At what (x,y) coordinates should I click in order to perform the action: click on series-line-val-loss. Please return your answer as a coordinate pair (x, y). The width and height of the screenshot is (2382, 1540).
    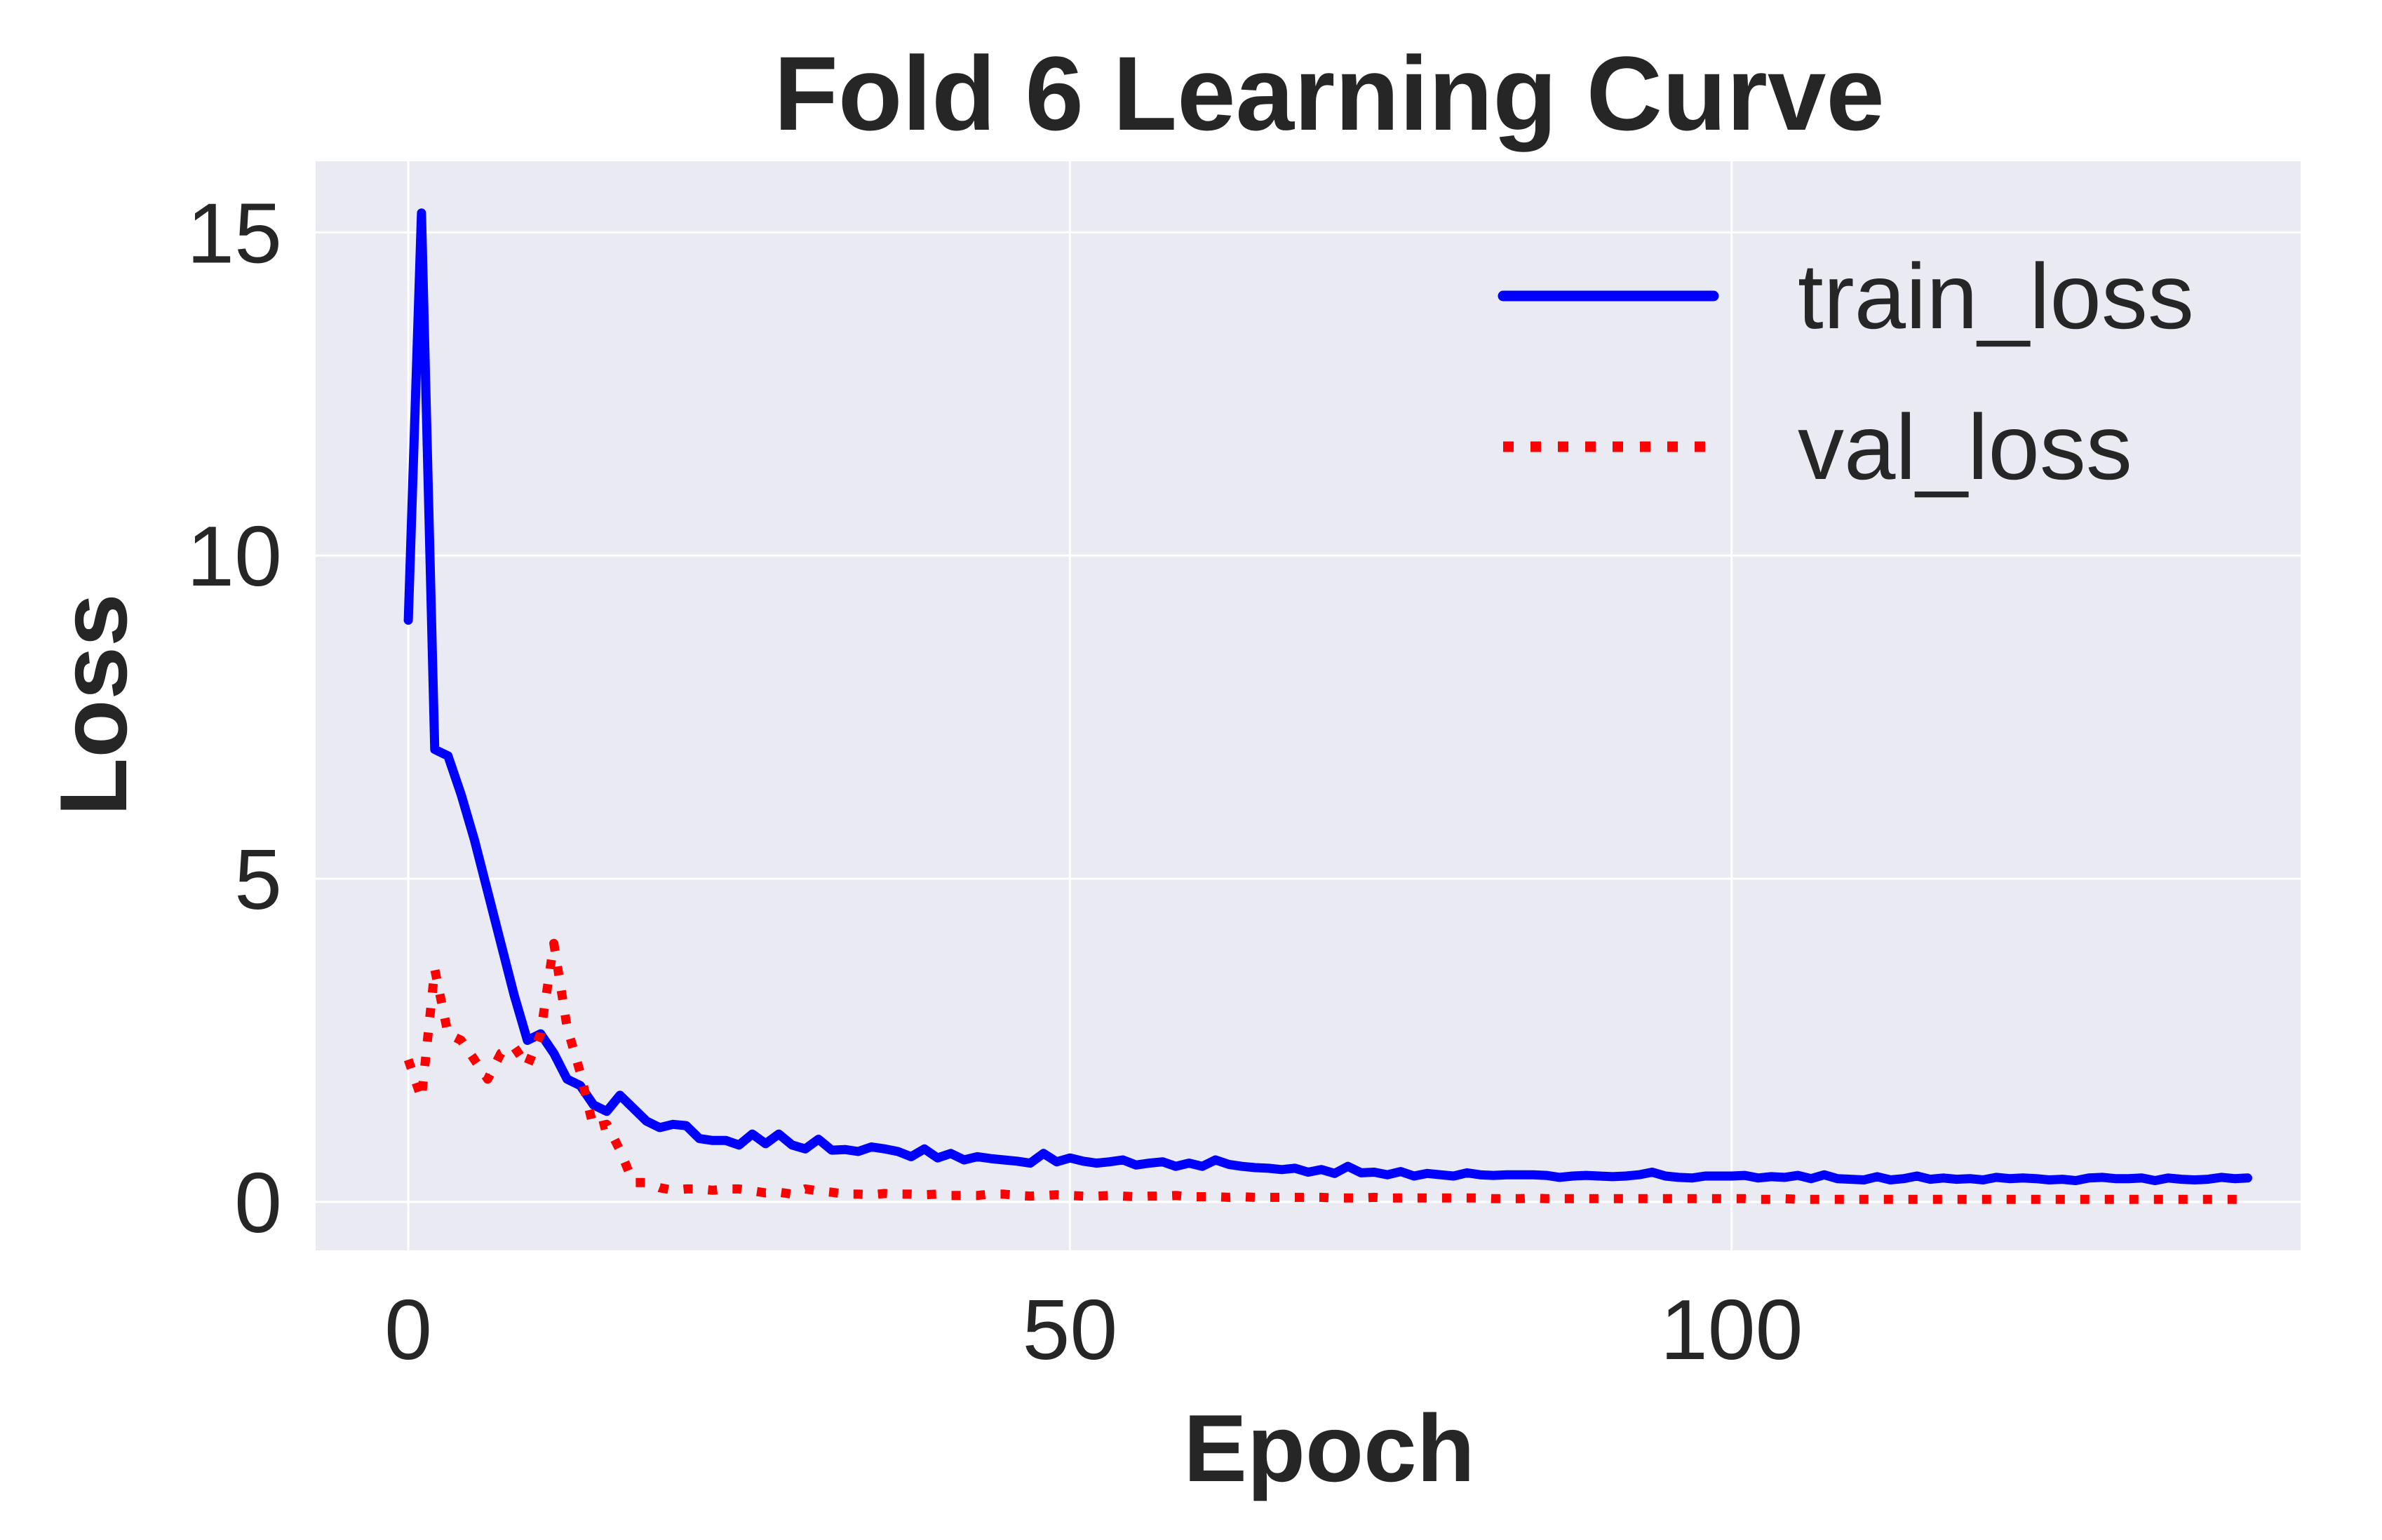
    Looking at the image, I should click on (1325, 1071).